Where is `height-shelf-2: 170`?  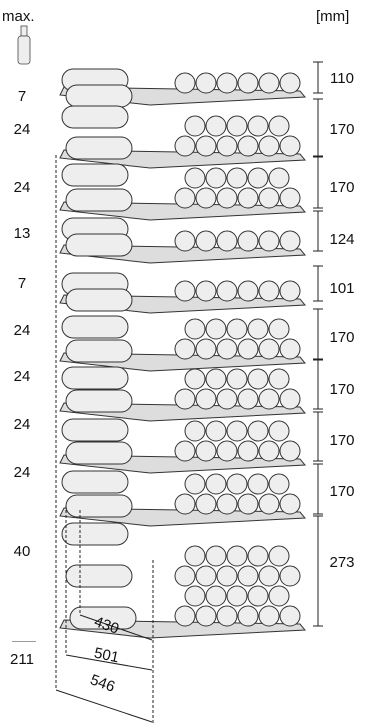 height-shelf-2: 170 is located at coordinates (342, 129).